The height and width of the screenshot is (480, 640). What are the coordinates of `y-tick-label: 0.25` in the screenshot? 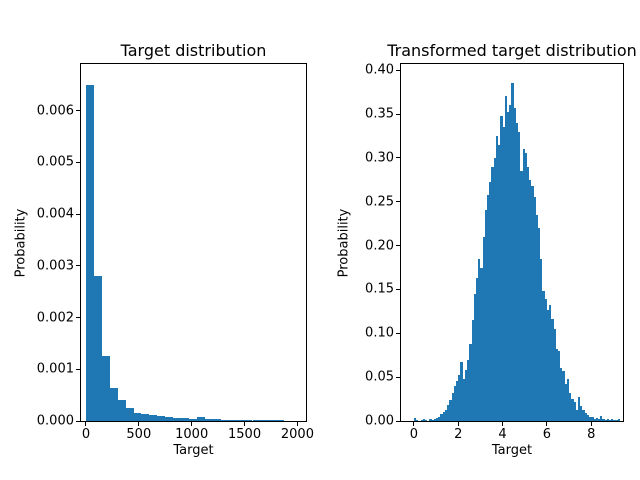 It's located at (379, 202).